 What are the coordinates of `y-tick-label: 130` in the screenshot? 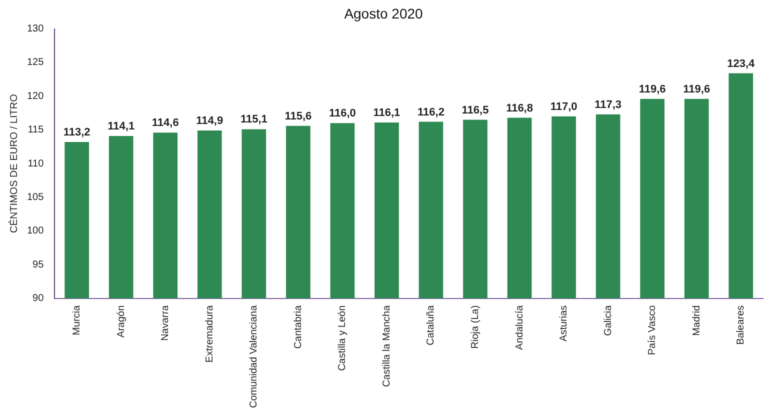 It's located at (35, 29).